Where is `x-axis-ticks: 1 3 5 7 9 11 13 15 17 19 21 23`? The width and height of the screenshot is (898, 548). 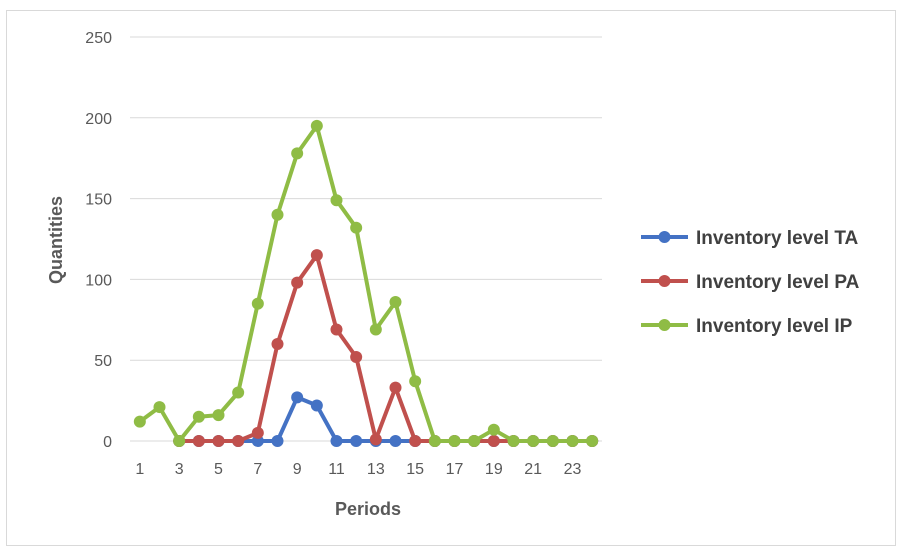
x-axis-ticks: 1 3 5 7 9 11 13 15 17 19 21 23 is located at coordinates (358, 469).